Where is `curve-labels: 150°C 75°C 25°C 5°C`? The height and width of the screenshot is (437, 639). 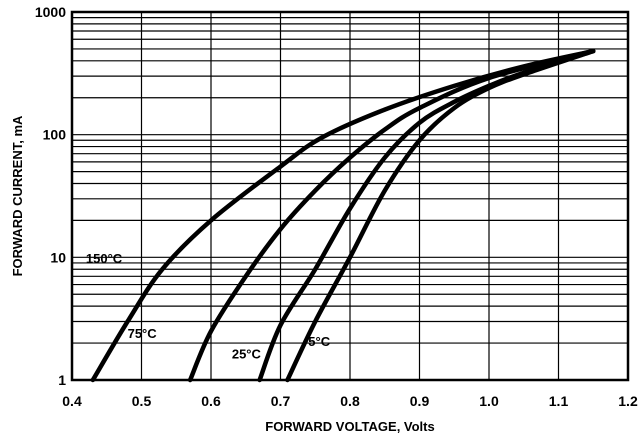
curve-labels: 150°C 75°C 25°C 5°C is located at coordinates (208, 306).